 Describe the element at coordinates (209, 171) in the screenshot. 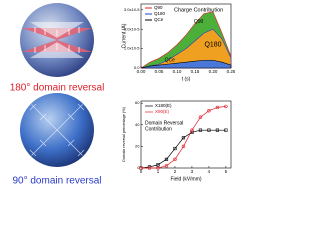

I see `x-tick-label: 4` at that location.